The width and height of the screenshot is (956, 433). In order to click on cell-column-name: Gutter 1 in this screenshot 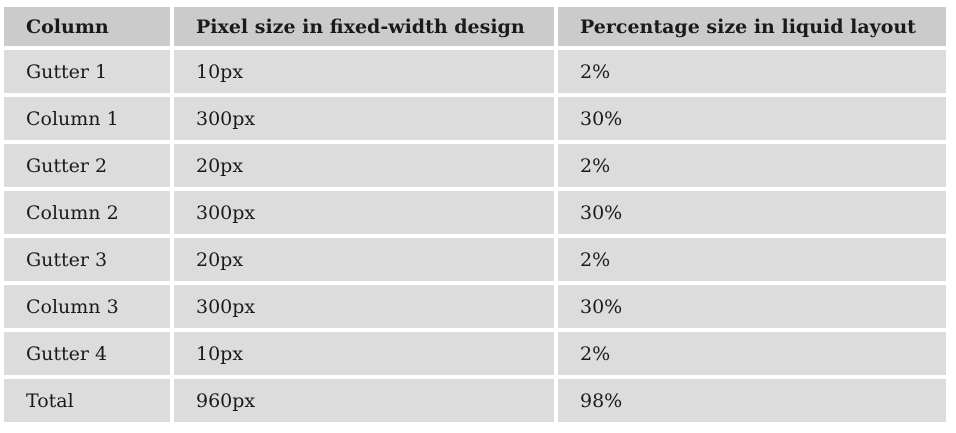, I will do `click(87, 71)`.